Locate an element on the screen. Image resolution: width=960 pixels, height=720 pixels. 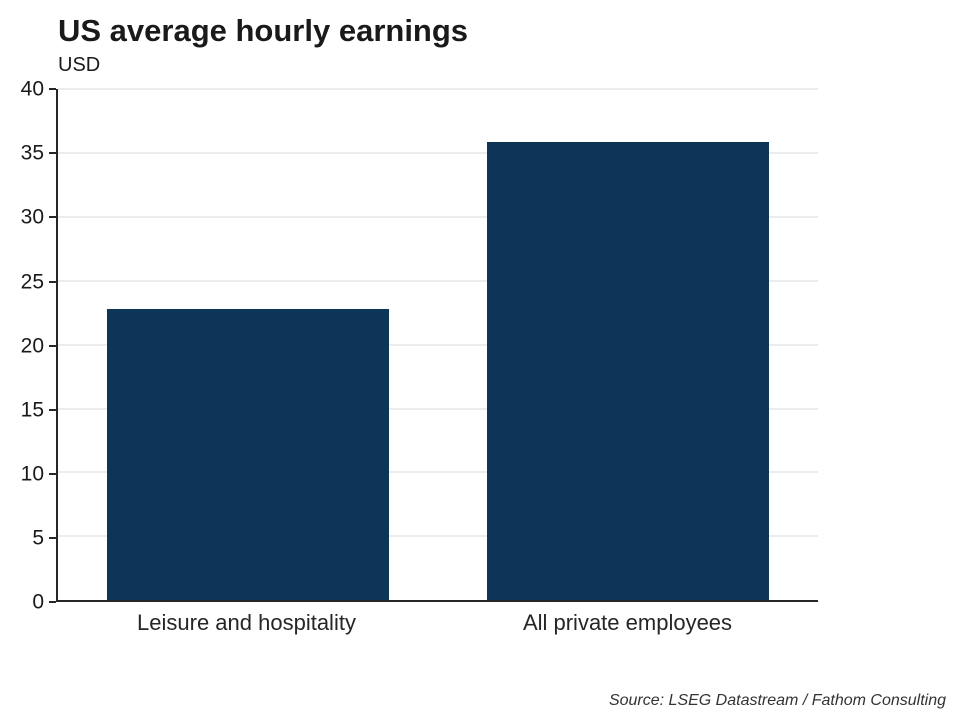
y-tick-label: 35 is located at coordinates (32, 153).